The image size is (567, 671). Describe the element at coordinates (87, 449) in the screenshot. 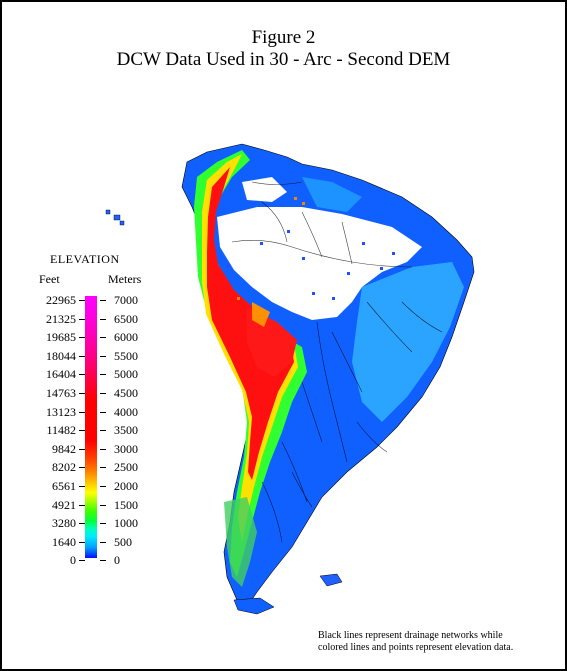

I see `legend-tick-row: 9842 3000` at that location.